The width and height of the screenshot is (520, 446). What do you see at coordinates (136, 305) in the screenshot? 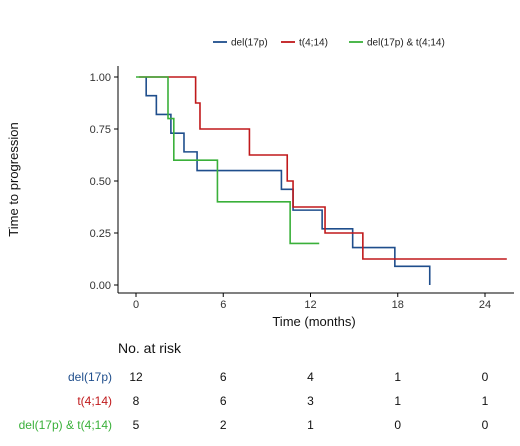
I see `x-tick-label: 0` at bounding box center [136, 305].